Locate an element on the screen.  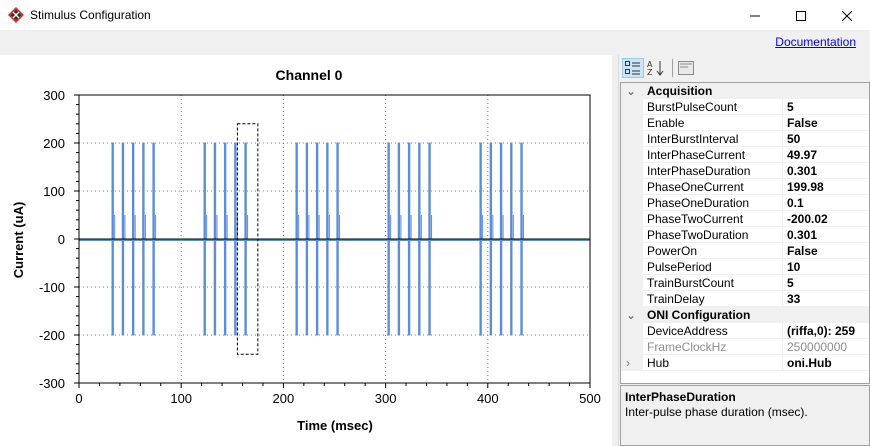
property-row: PhaseOneCurrent 199.98 is located at coordinates (745, 187).